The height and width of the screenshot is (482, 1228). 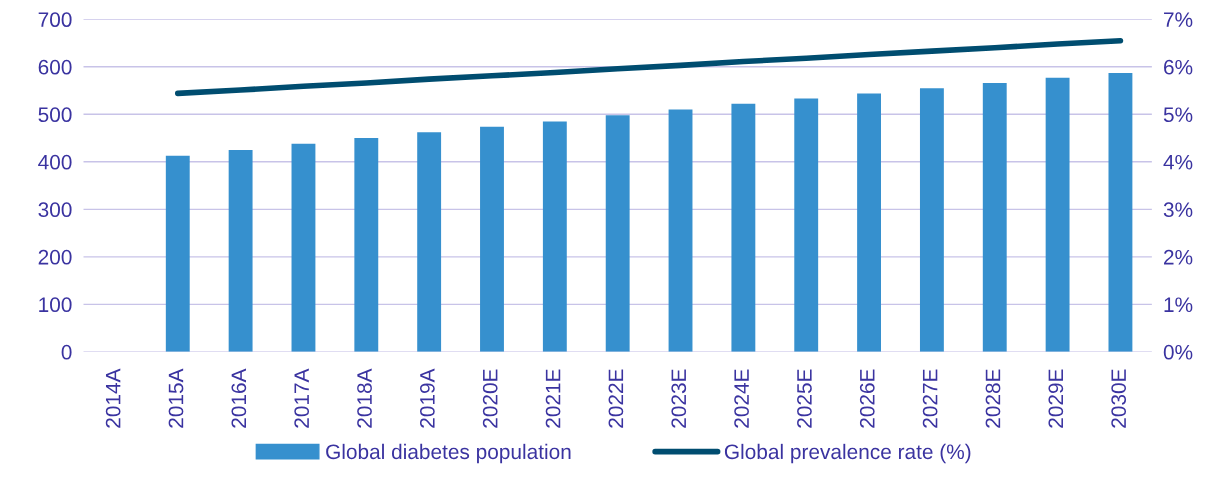 I want to click on x-tick-label: 2022E, so click(x=616, y=398).